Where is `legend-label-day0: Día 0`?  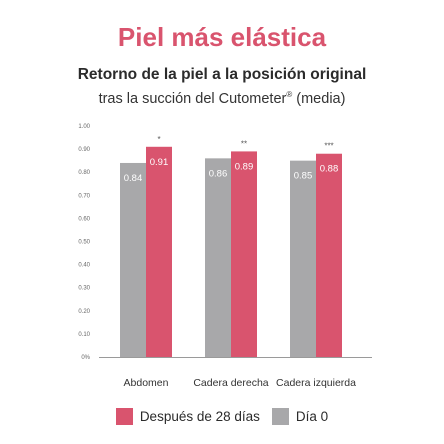
legend-label-day0: Día 0 is located at coordinates (312, 416).